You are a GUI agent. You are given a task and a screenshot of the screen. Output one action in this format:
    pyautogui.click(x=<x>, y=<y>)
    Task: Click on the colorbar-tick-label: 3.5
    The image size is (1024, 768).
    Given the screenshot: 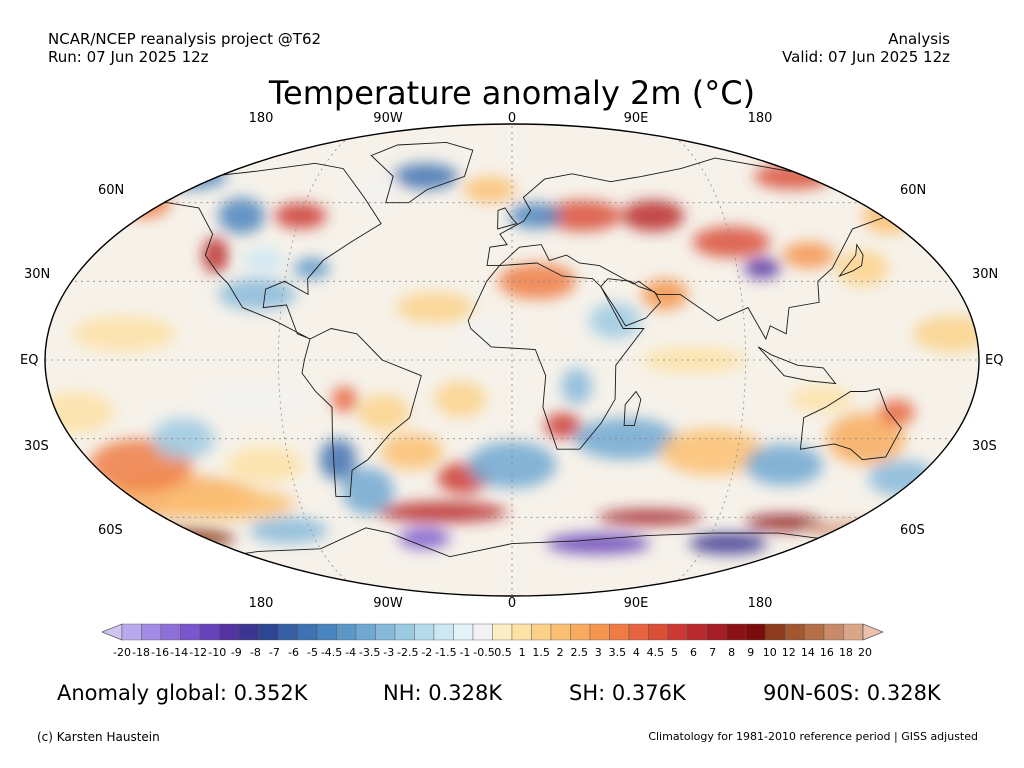 What is the action you would take?
    pyautogui.click(x=617, y=652)
    